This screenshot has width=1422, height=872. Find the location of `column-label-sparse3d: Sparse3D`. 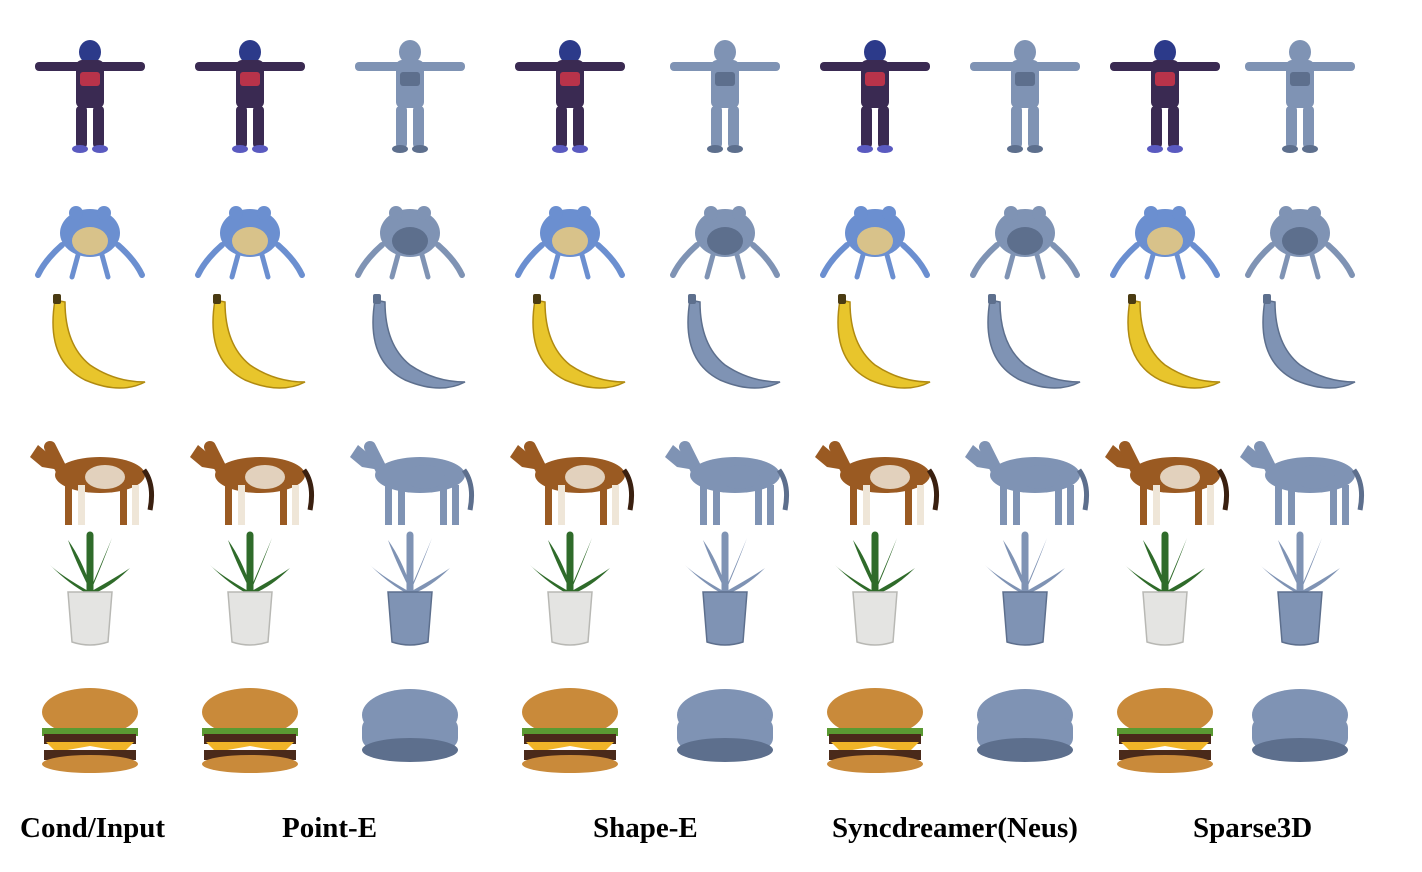

column-label-sparse3d: Sparse3D is located at coordinates (1253, 828).